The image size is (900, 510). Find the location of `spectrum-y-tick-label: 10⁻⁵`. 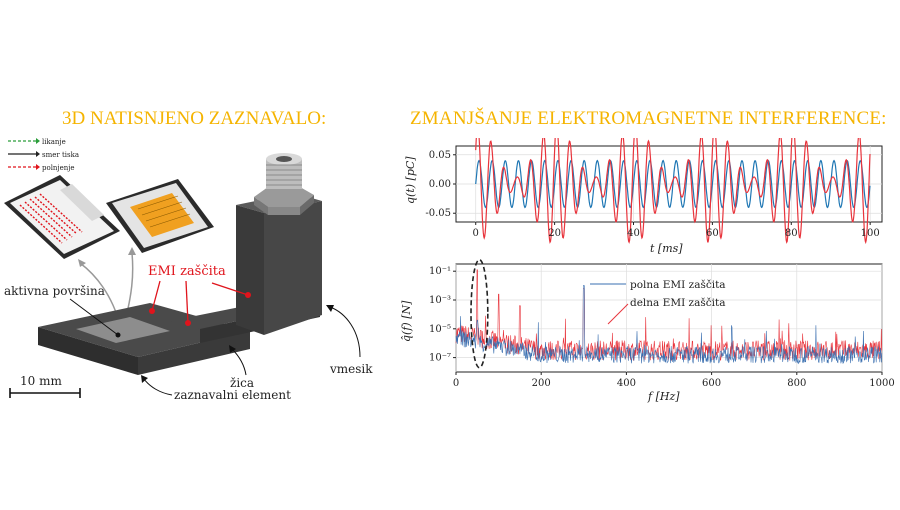

spectrum-y-tick-label: 10⁻⁵ is located at coordinates (440, 329).